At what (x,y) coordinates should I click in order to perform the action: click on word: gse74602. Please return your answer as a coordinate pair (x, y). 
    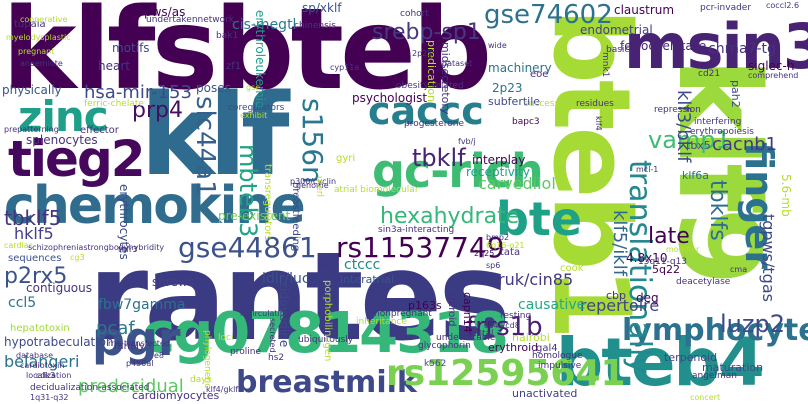
    Looking at the image, I should click on (548, 15).